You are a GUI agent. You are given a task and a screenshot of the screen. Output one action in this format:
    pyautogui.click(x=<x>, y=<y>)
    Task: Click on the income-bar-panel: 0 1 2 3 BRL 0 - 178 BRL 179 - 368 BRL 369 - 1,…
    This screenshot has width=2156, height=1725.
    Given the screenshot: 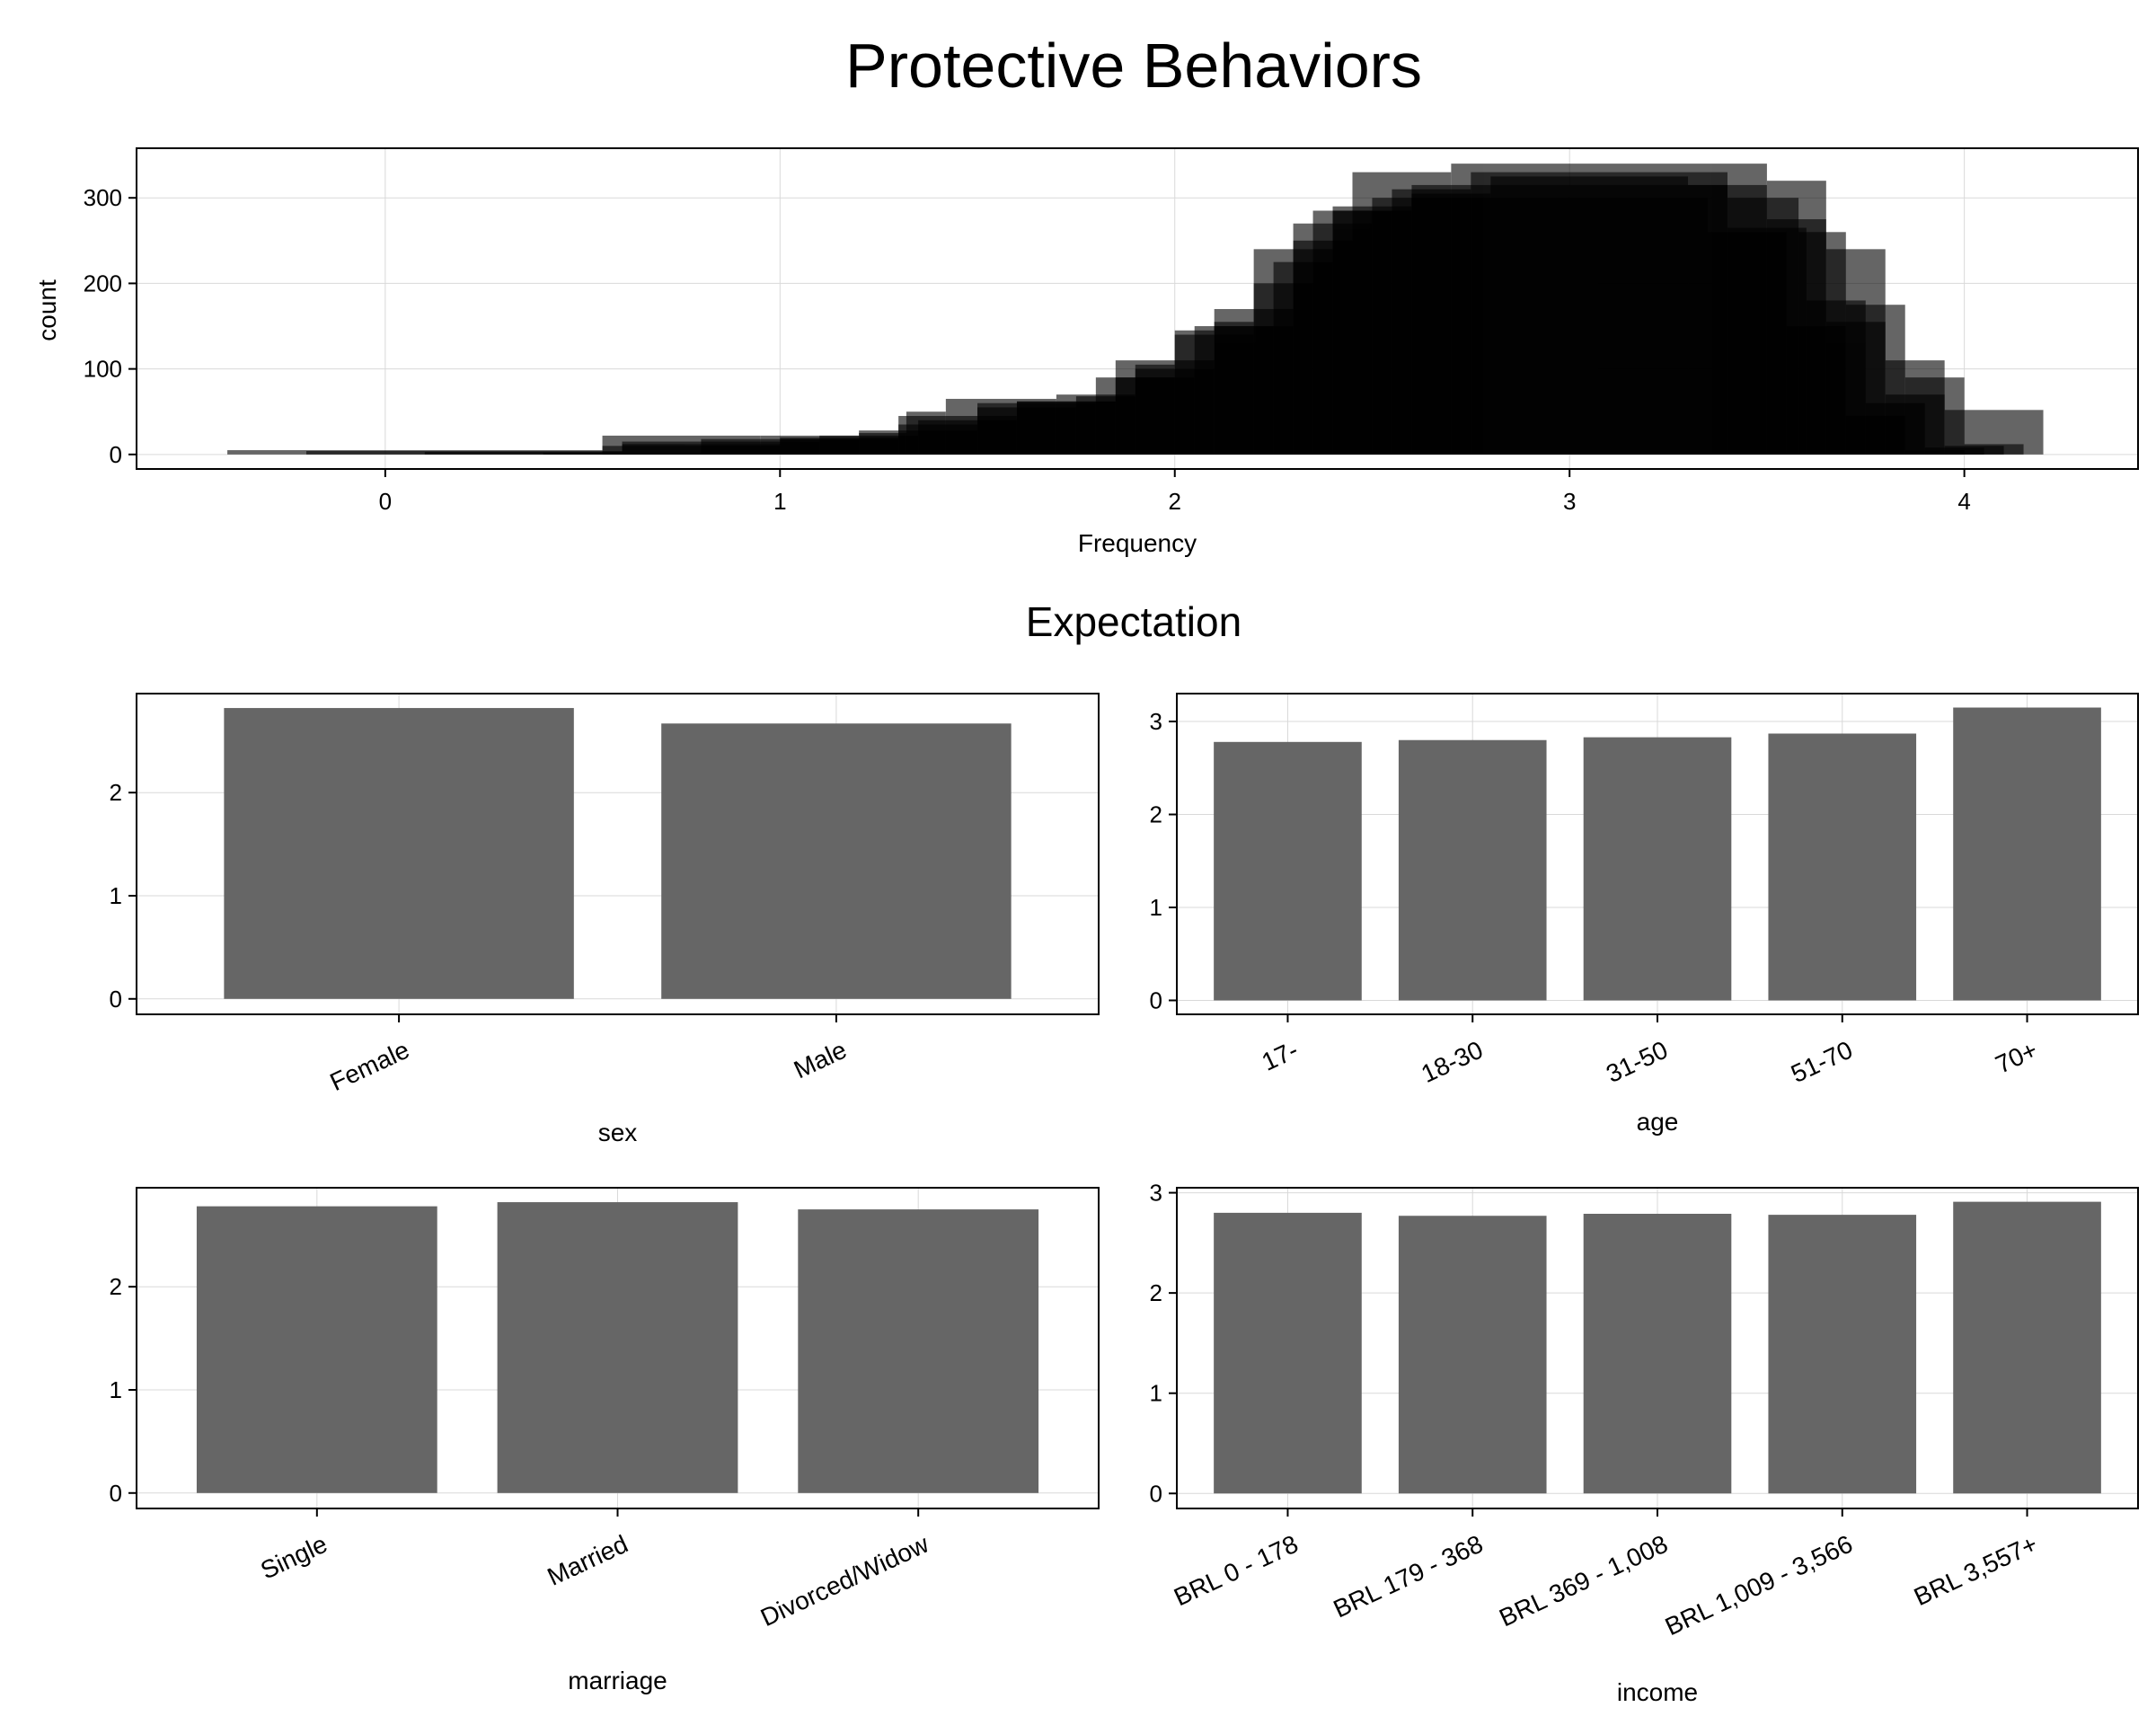 What is the action you would take?
    pyautogui.click(x=1644, y=1443)
    